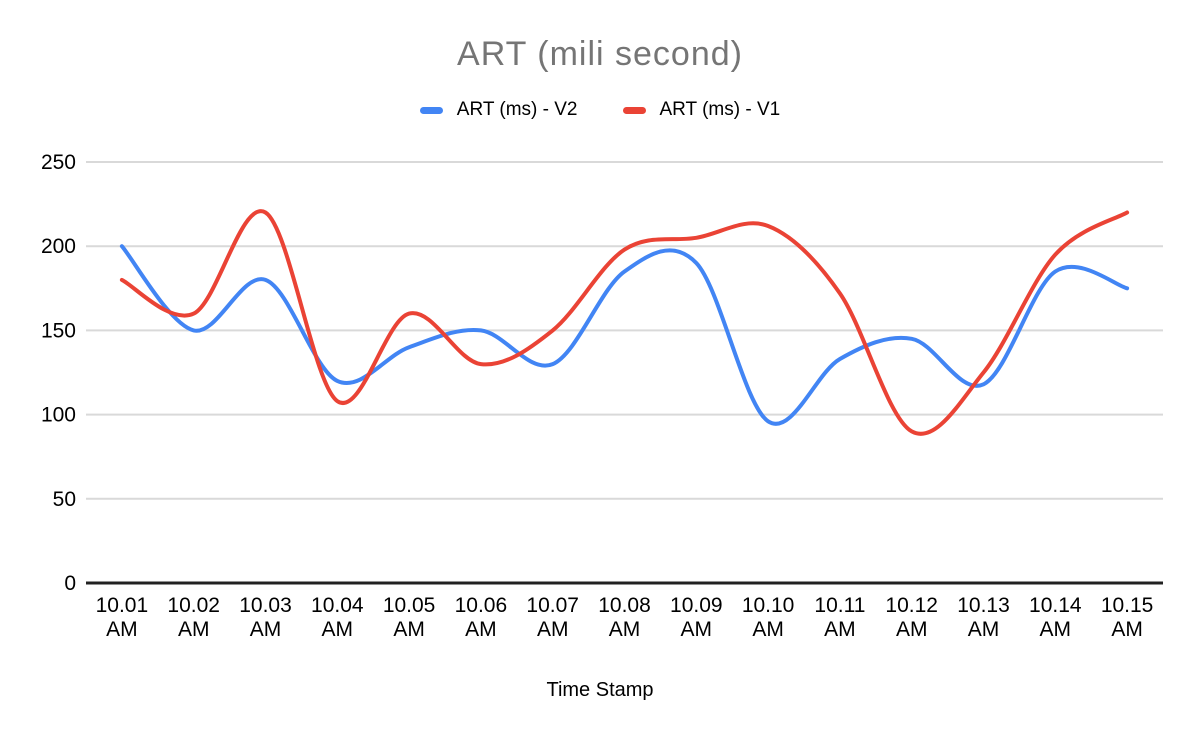  Describe the element at coordinates (600, 690) in the screenshot. I see `x-axis-title: Time Stamp` at that location.